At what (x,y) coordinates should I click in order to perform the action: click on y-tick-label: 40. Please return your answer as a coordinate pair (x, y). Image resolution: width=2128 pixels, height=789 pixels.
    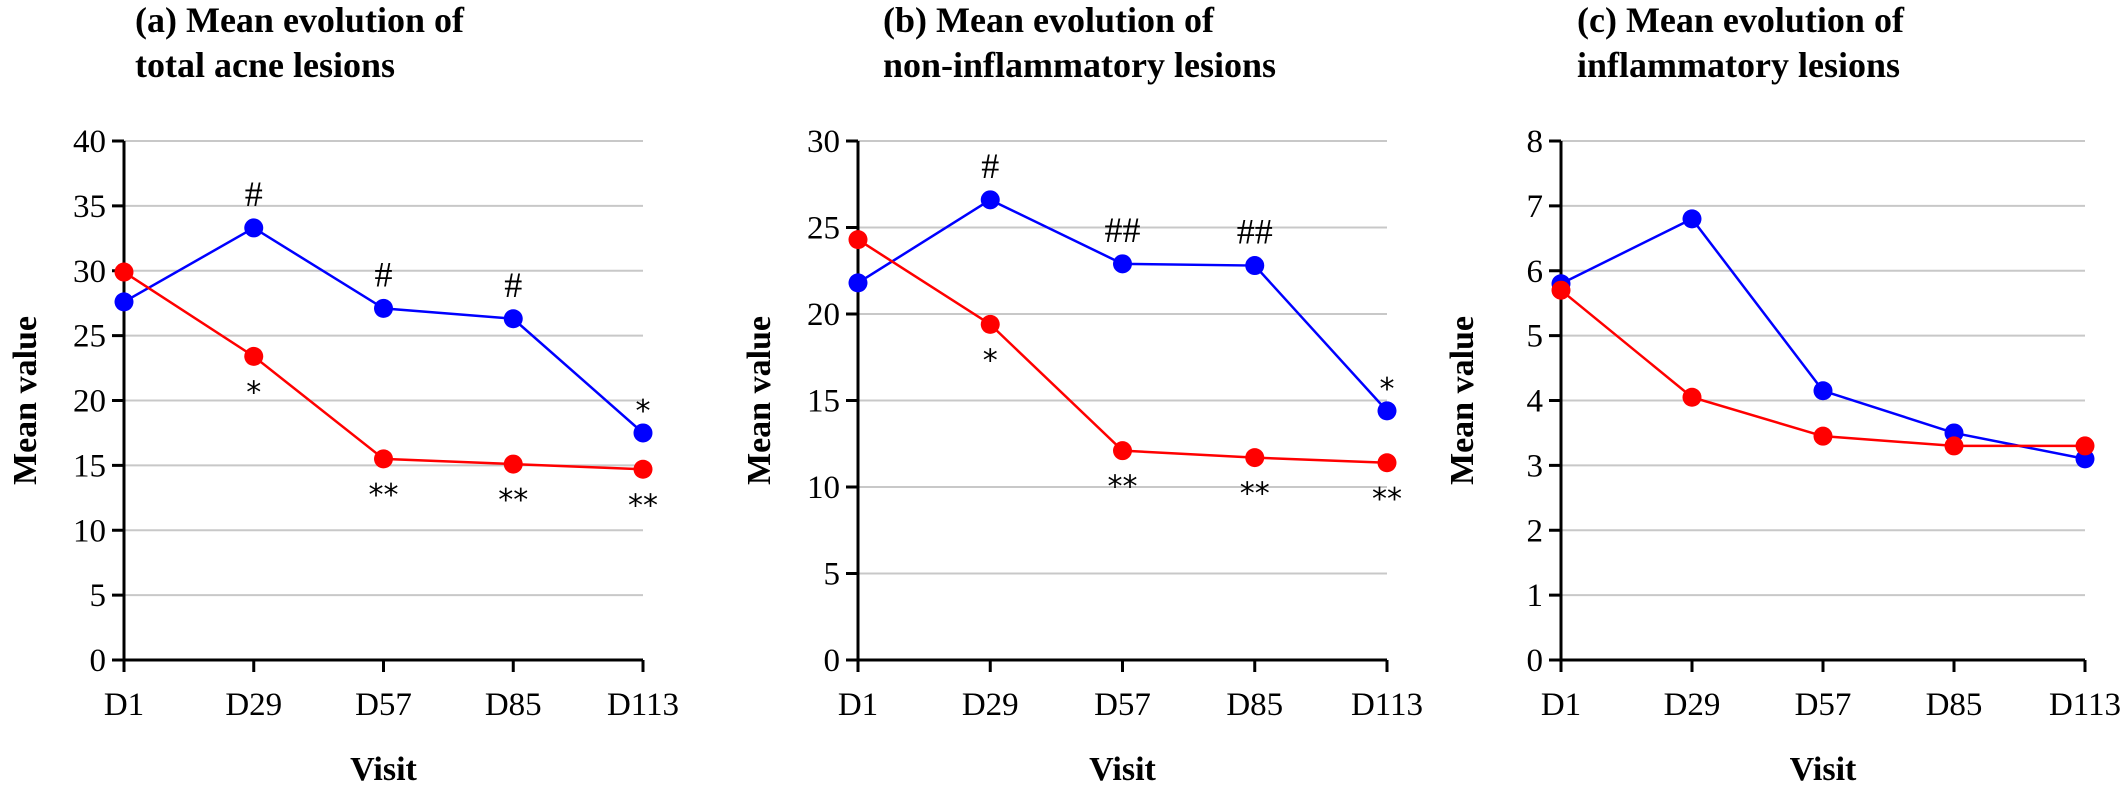
    Looking at the image, I should click on (89, 142).